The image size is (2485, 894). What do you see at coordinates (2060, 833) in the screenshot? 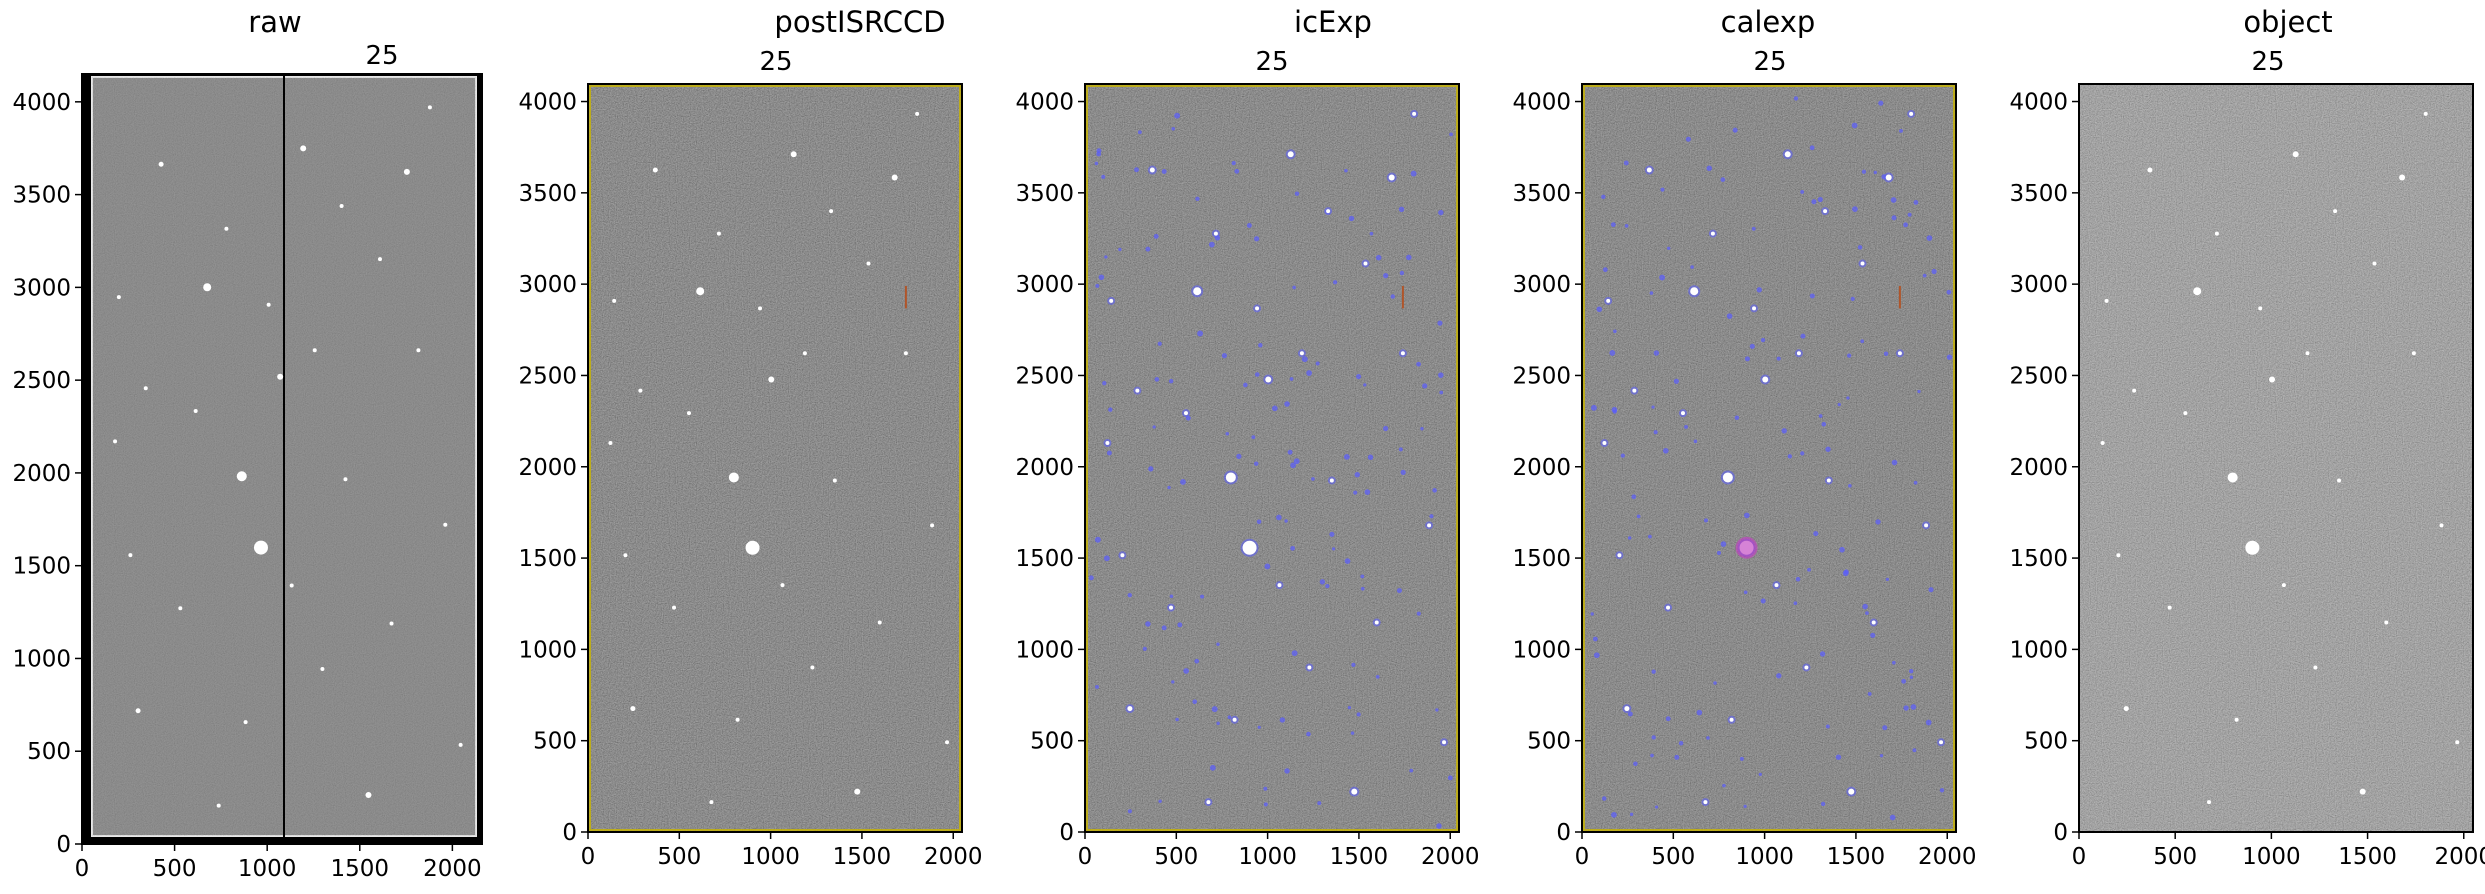
I see `y-tick-label: 0` at bounding box center [2060, 833].